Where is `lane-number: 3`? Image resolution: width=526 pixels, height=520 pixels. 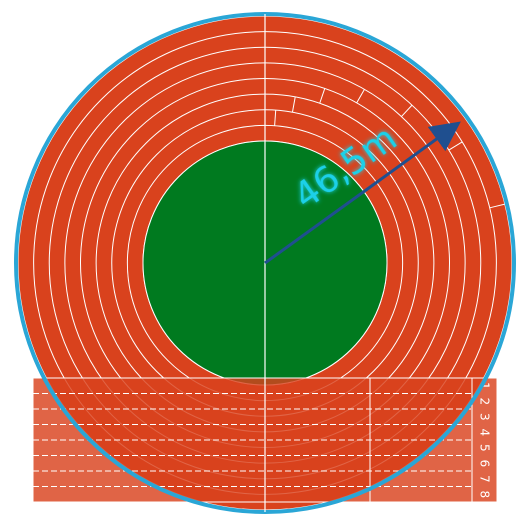 lane-number: 3 is located at coordinates (485, 417).